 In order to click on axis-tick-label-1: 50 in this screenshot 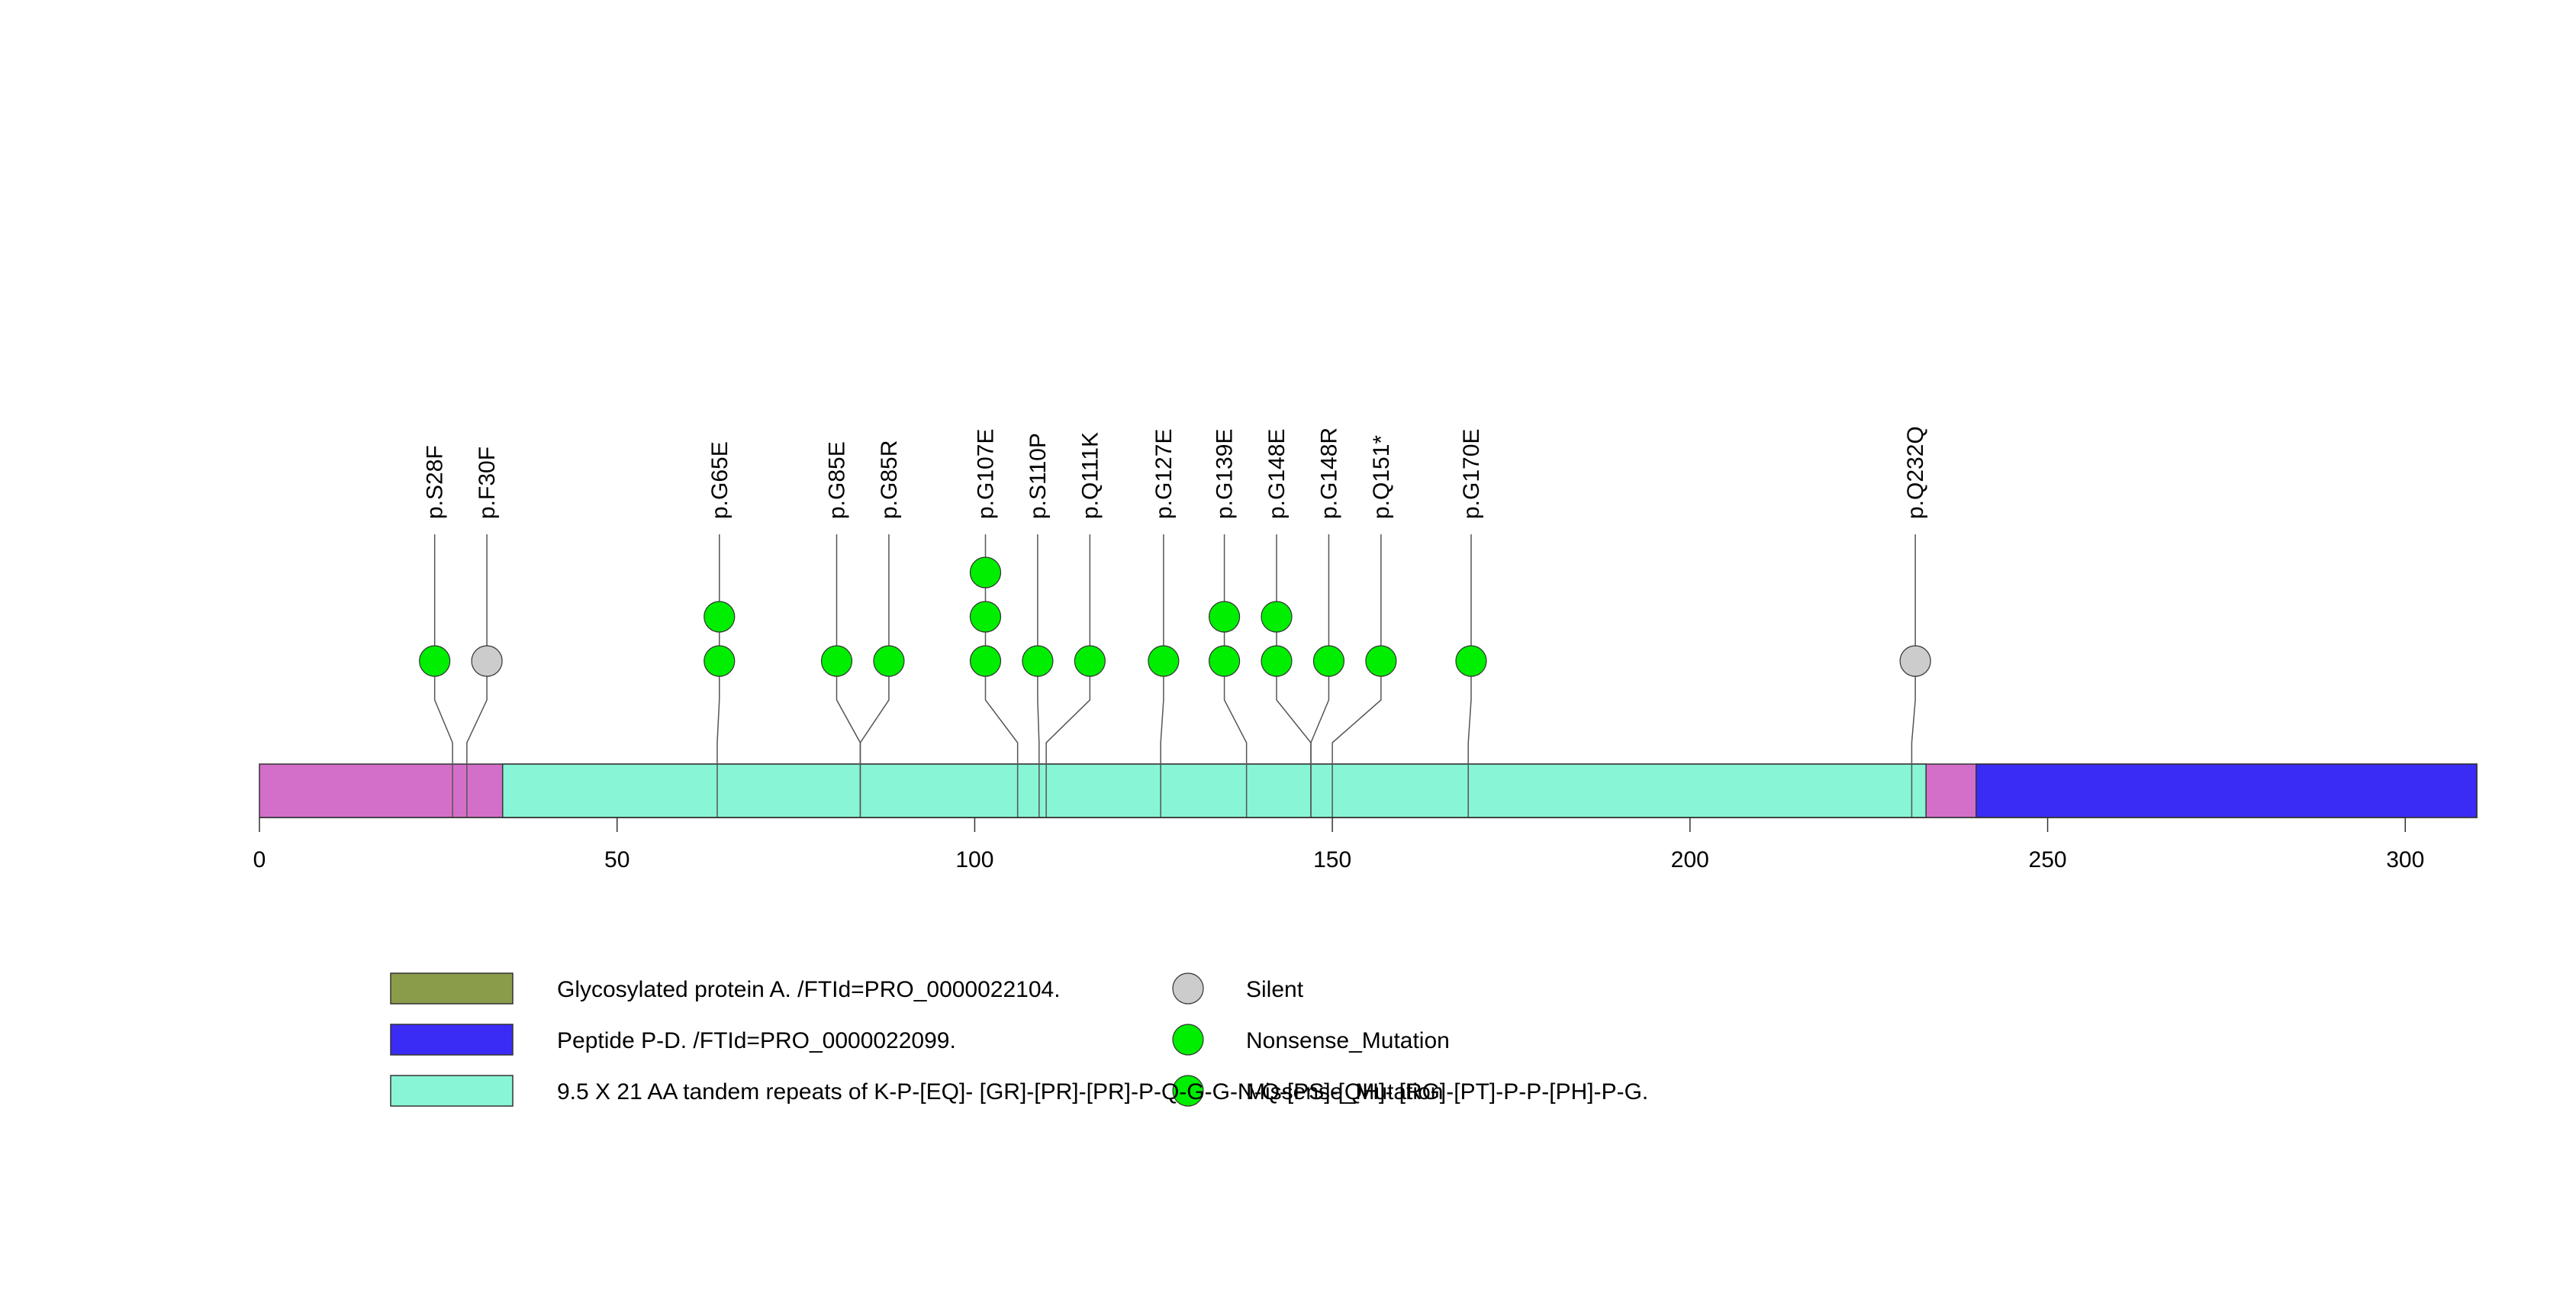, I will do `click(617, 860)`.